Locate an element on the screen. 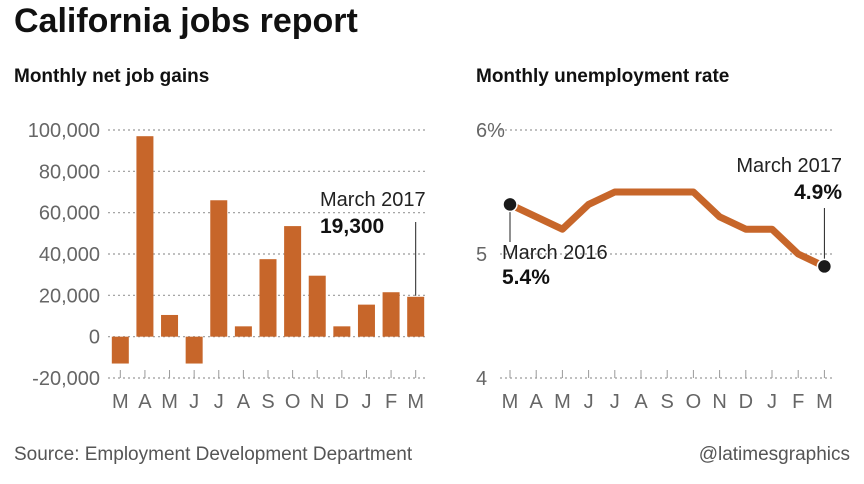  bar-annotation-label: March 2017 is located at coordinates (373, 200).